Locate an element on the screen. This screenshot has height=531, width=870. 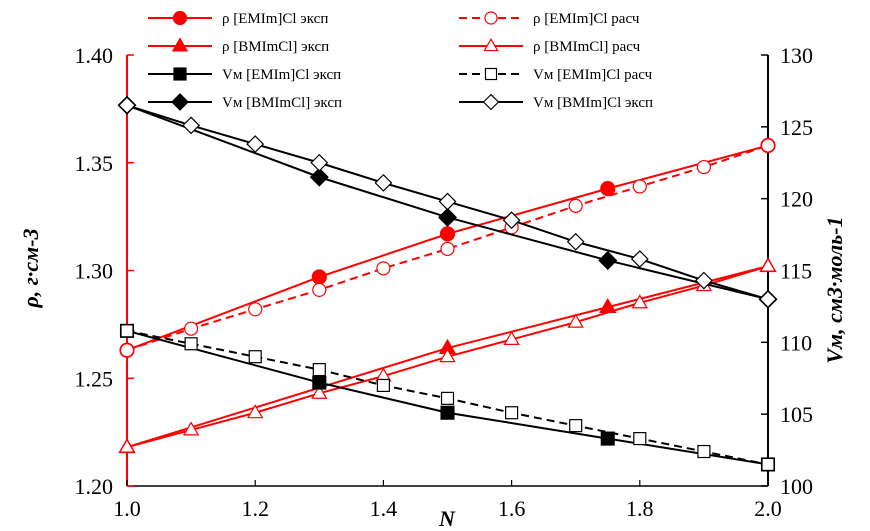
legend-label: Vм [EMIm]Cl расч is located at coordinates (593, 75).